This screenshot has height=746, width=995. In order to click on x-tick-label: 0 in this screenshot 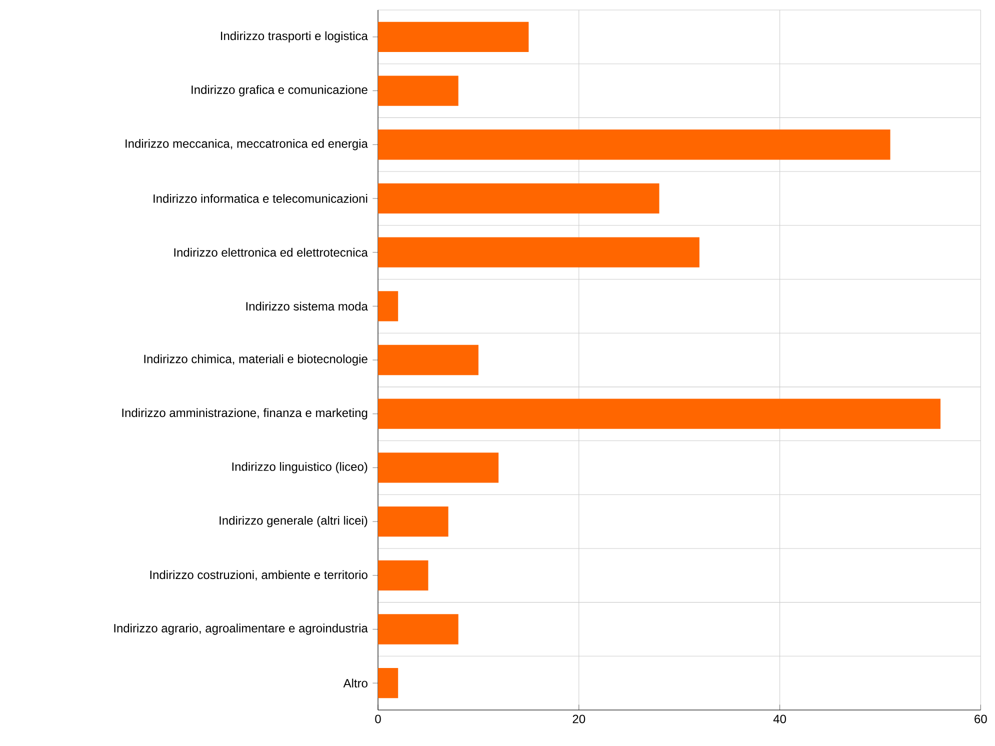, I will do `click(378, 719)`.